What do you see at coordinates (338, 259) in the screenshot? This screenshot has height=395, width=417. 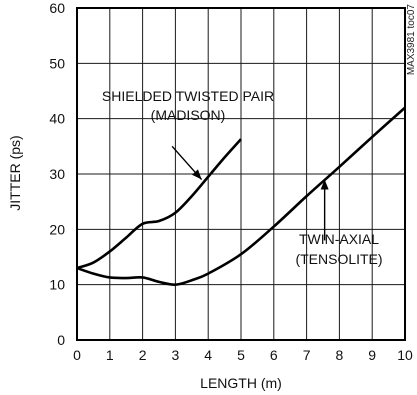 I see `annotation-tensolite-line-2: (TENSOLITE)` at bounding box center [338, 259].